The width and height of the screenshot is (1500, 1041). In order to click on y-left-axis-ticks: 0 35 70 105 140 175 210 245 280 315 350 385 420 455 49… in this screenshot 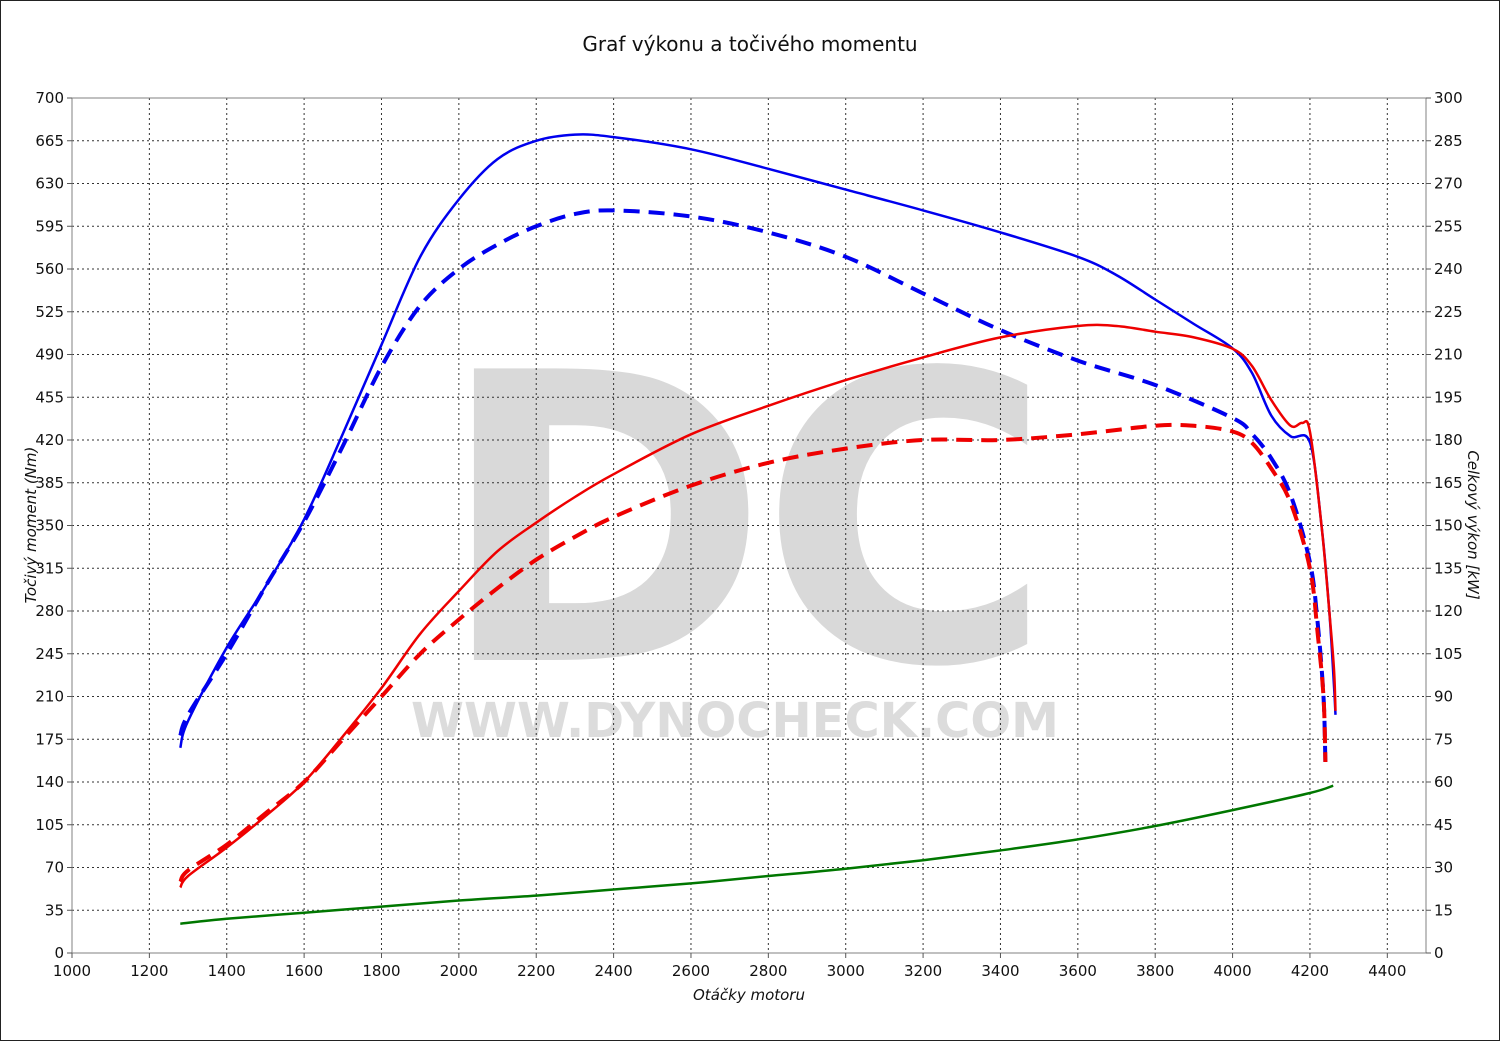, I will do `click(53, 525)`.